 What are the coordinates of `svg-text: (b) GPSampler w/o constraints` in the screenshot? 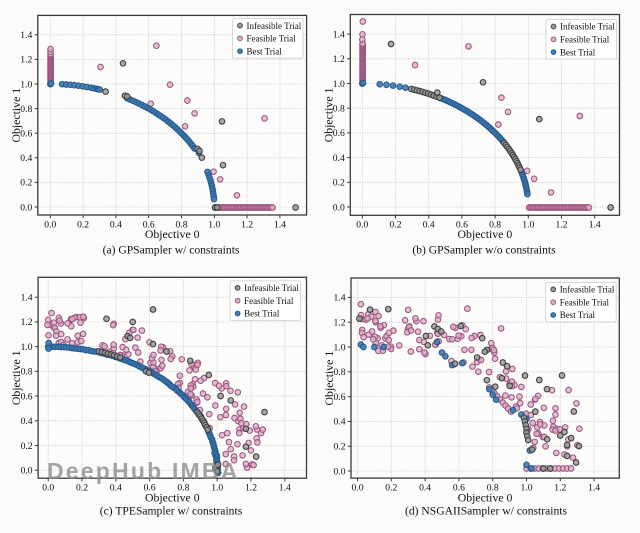 It's located at (484, 250).